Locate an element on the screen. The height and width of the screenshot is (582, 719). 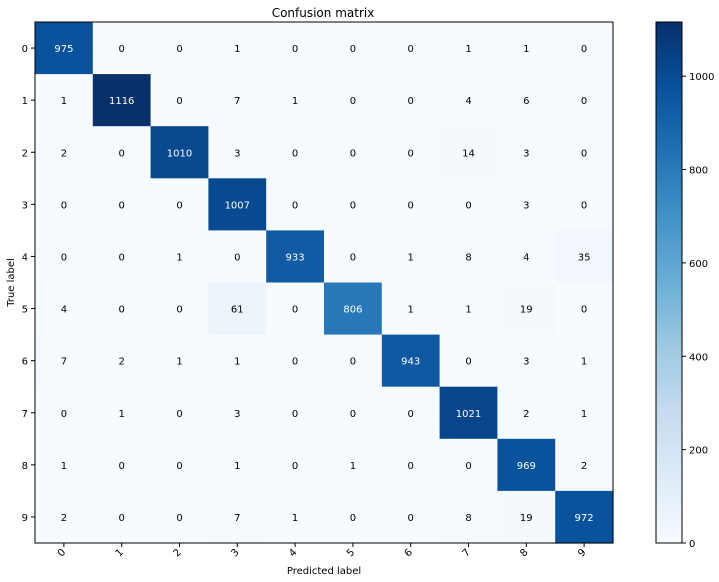
cell-value-6-6: 943 is located at coordinates (410, 362).